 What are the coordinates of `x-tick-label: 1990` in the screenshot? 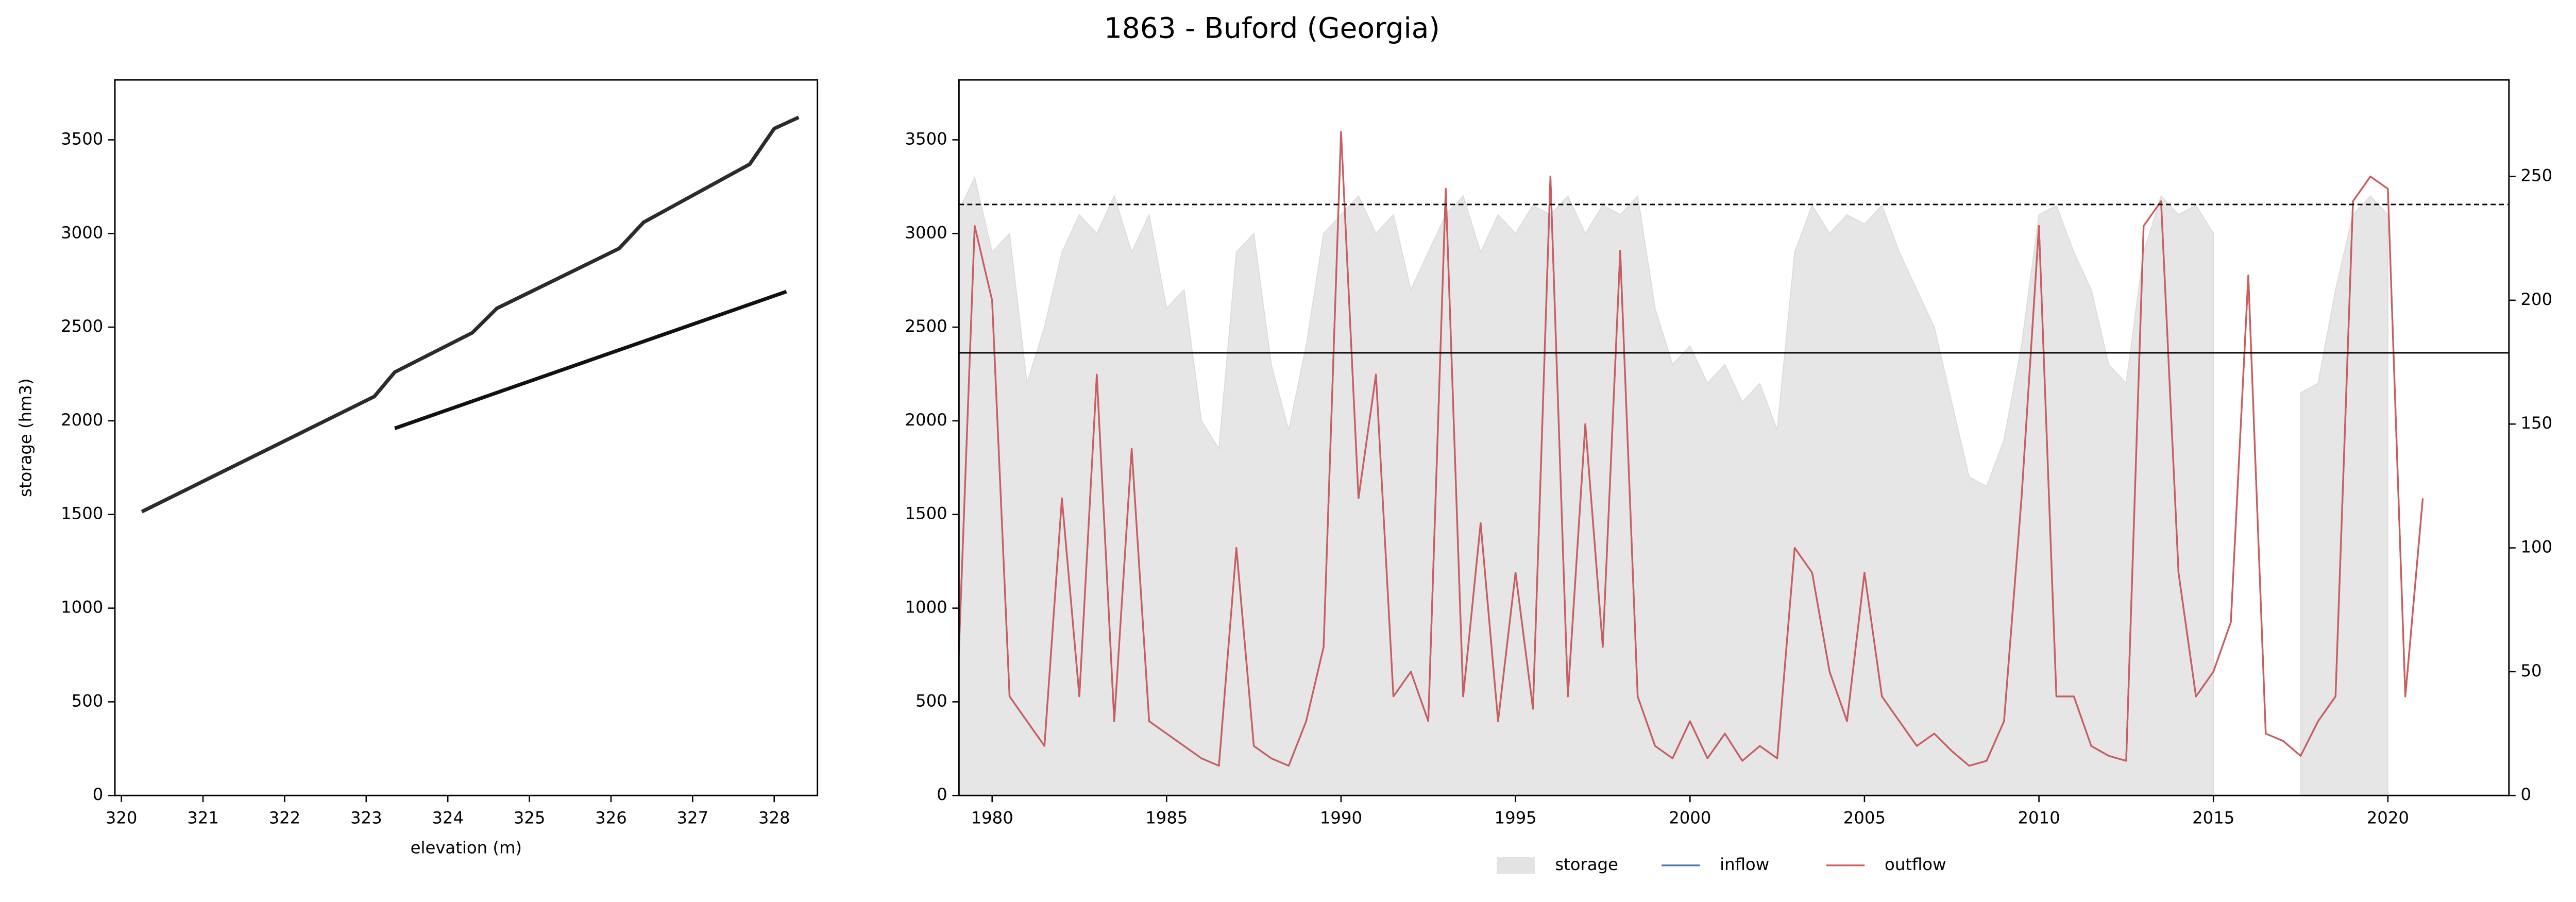 It's located at (1341, 818).